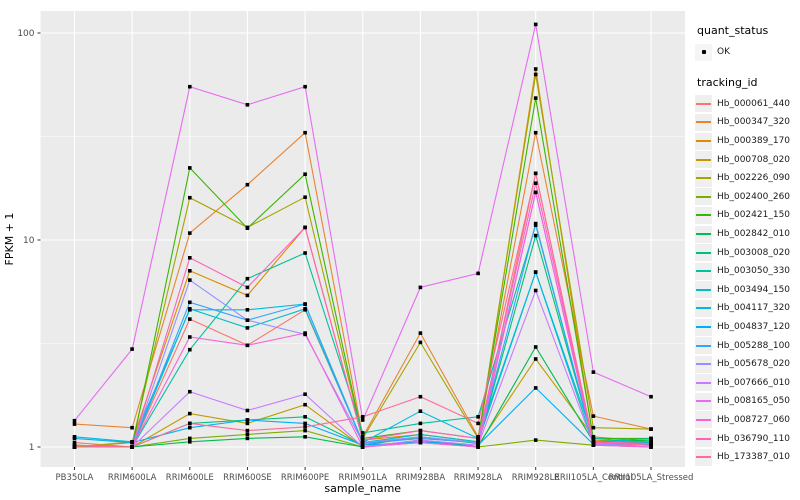  I want to click on legend-item: Hb_008165_050, so click(747, 401).